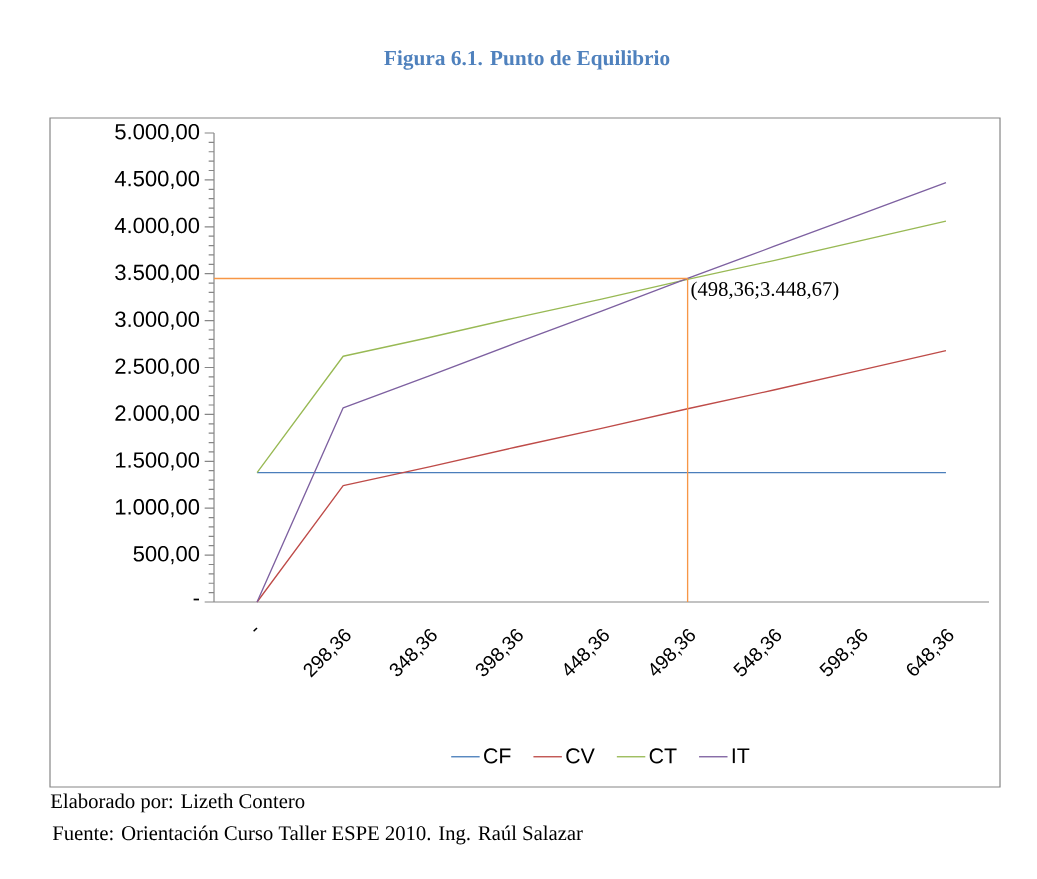 The height and width of the screenshot is (879, 1037). What do you see at coordinates (317, 835) in the screenshot?
I see `source-note: Fuente: Orientación Curso Taller ESPE 2010. Ing. Raúl Salazar` at bounding box center [317, 835].